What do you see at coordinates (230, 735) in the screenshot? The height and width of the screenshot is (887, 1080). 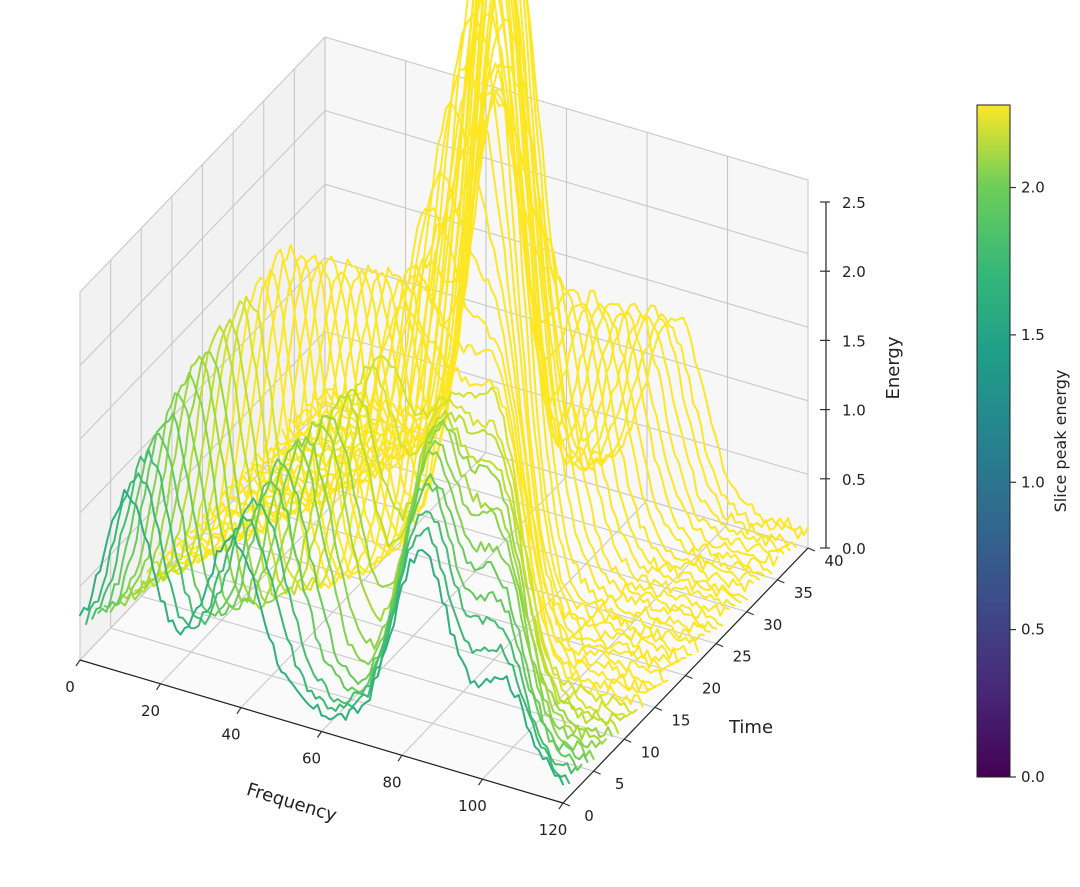 I see `frequency-tick-label: 40` at bounding box center [230, 735].